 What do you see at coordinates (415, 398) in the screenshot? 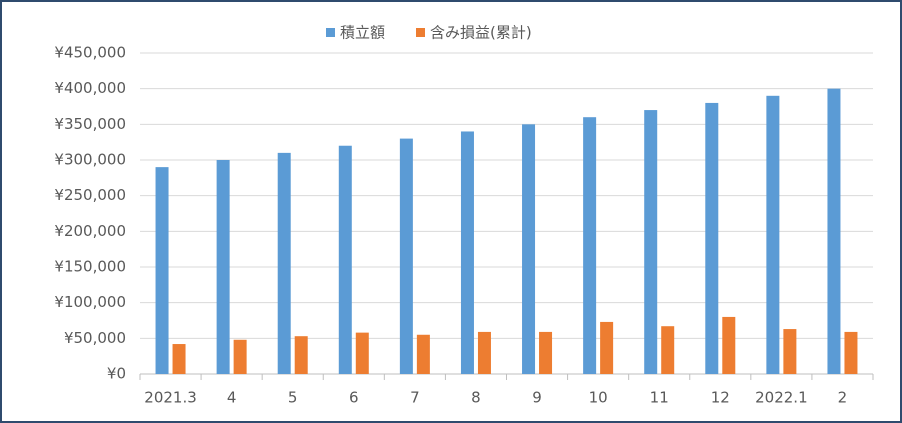
I see `x-tick-label: 7` at bounding box center [415, 398].